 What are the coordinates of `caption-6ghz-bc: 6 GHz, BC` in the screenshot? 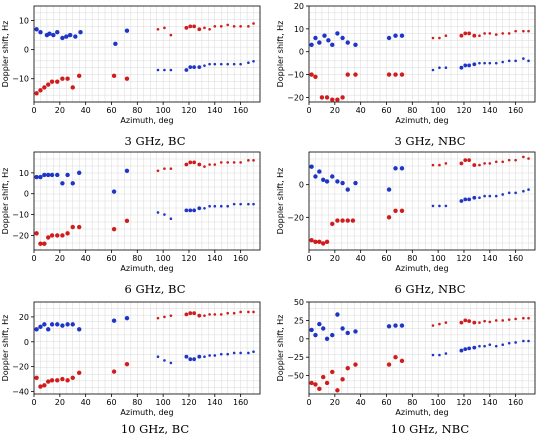 It's located at (155, 289).